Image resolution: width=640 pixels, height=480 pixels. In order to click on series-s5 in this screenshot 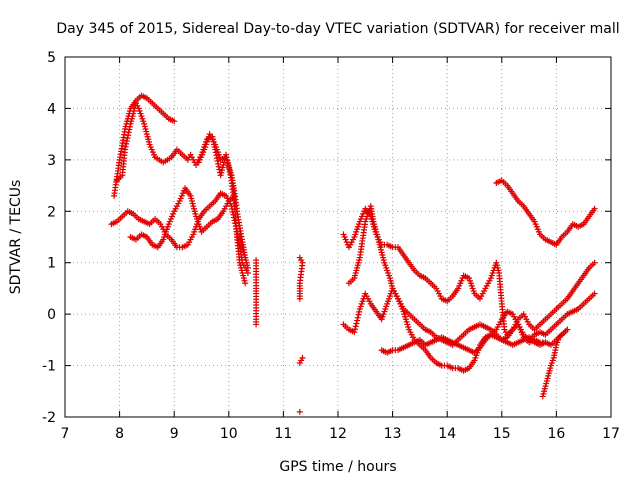, I will do `click(222, 196)`.